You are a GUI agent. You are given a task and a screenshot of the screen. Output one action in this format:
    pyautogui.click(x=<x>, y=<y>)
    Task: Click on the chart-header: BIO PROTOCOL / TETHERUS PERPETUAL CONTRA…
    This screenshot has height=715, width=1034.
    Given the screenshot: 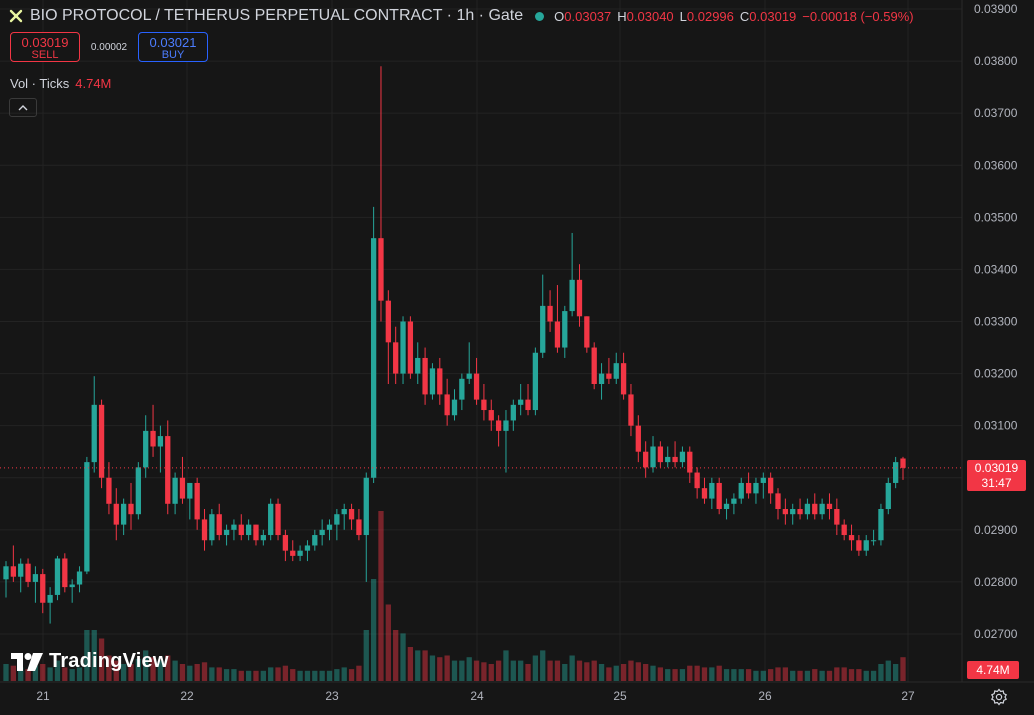 What is the action you would take?
    pyautogui.click(x=461, y=16)
    